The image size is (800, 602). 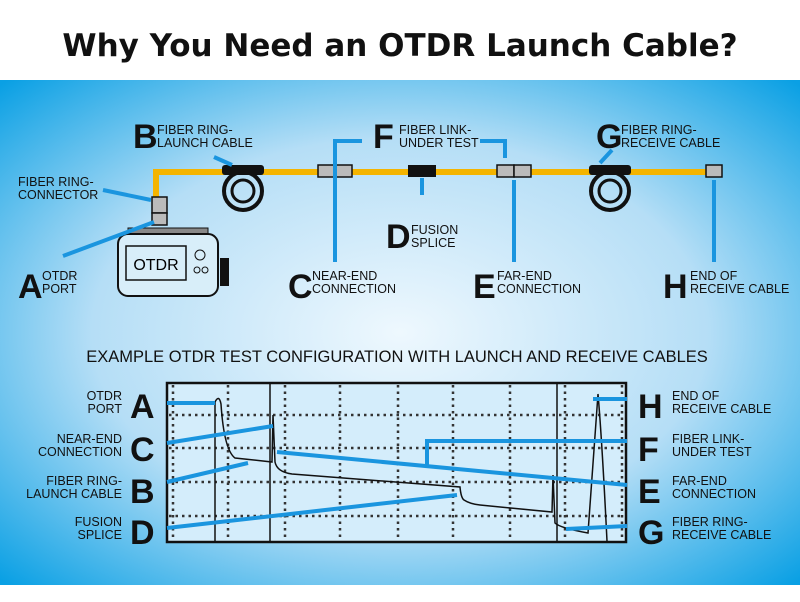 What do you see at coordinates (142, 450) in the screenshot?
I see `label-text: C` at bounding box center [142, 450].